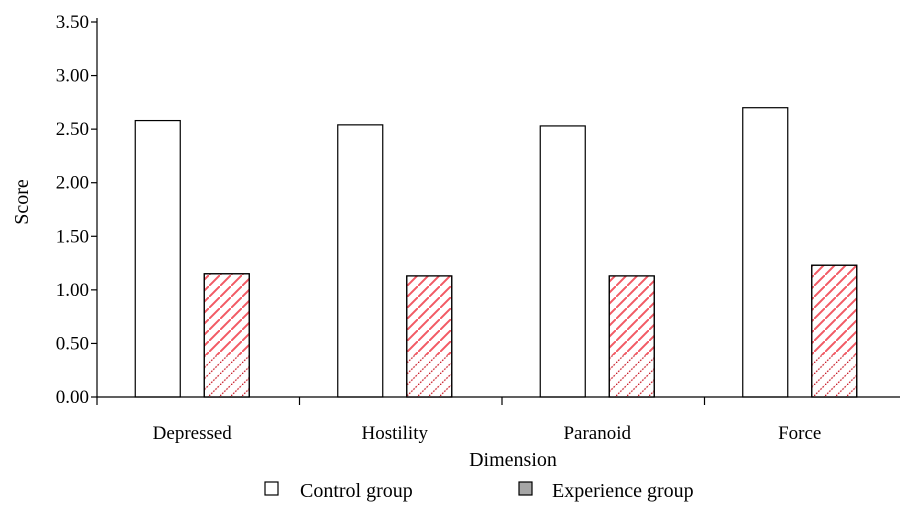  What do you see at coordinates (498, 420) in the screenshot?
I see `x-axis: Depressed Hostility Paranoid Force` at bounding box center [498, 420].